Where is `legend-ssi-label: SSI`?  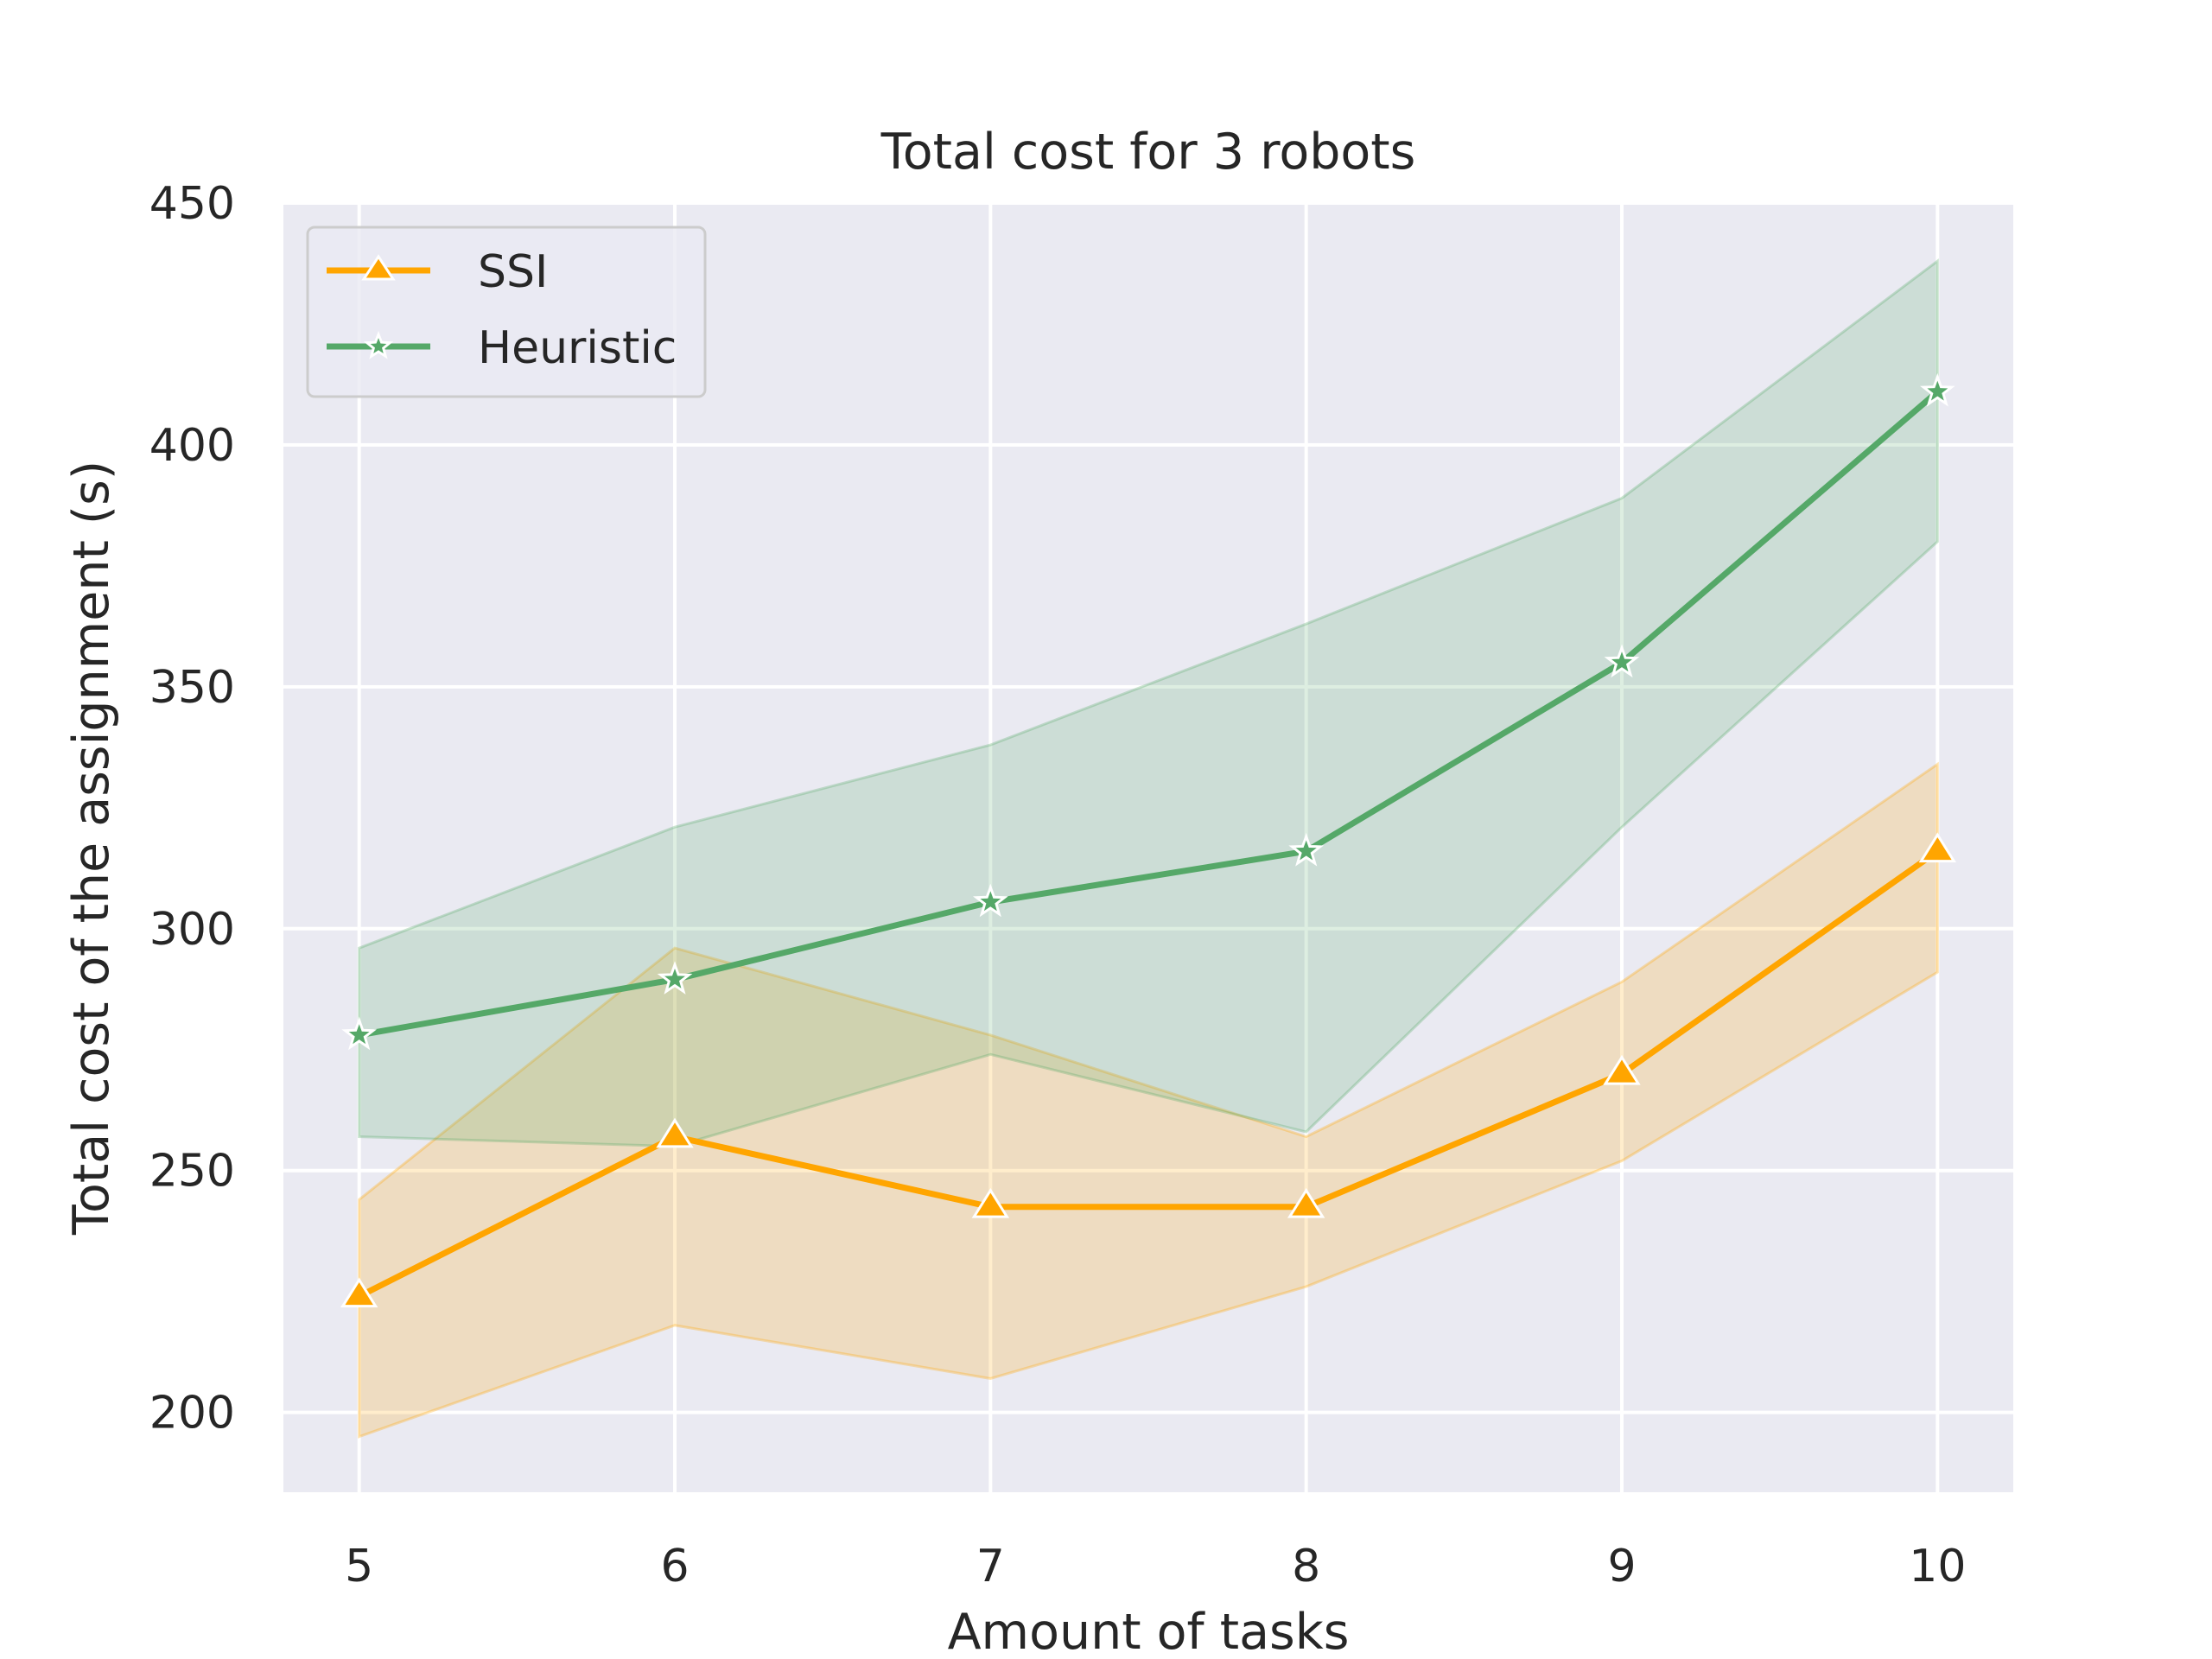
legend-ssi-label: SSI is located at coordinates (513, 272).